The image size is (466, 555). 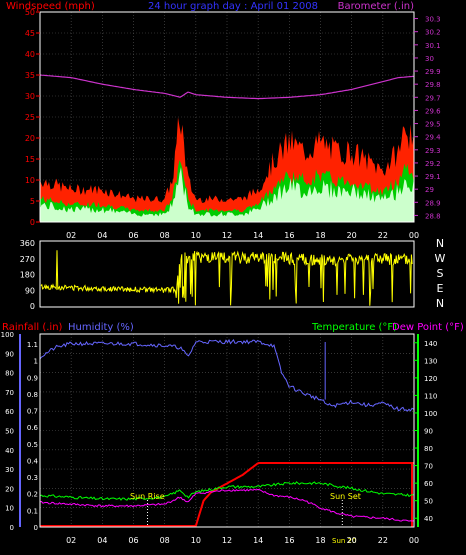 I want to click on temperature-tick-label: 130, so click(x=430, y=361).